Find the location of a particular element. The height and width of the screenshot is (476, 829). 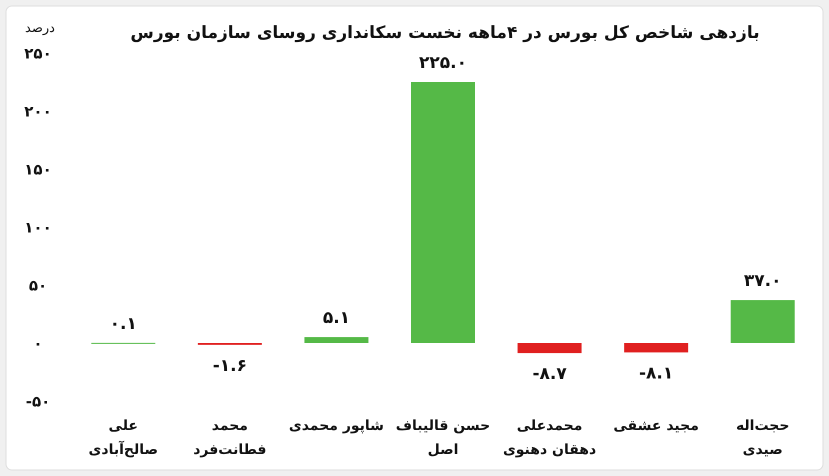

data-label: -۸.۷ is located at coordinates (550, 374).